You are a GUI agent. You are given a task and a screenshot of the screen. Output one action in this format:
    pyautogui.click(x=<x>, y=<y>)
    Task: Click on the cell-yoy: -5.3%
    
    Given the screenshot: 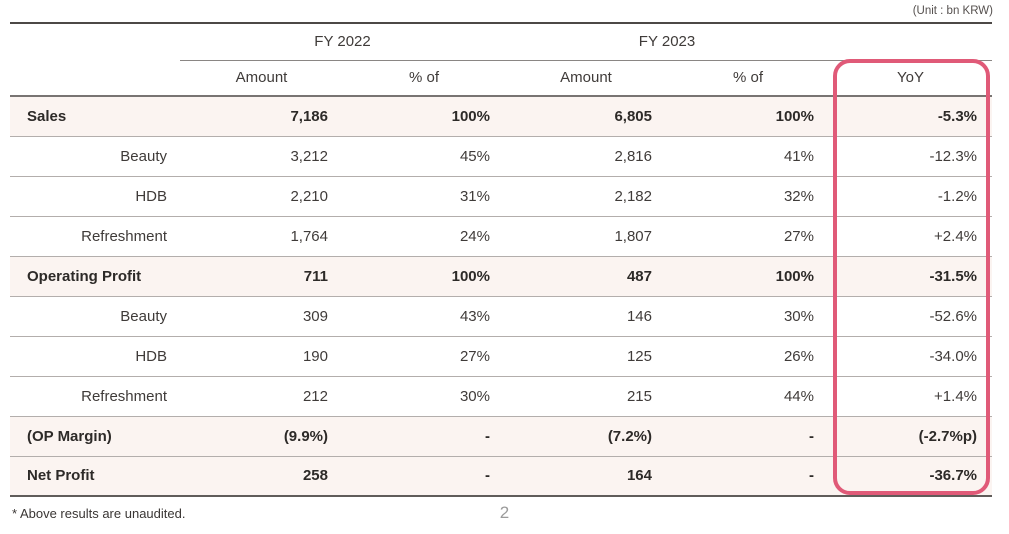 What is the action you would take?
    pyautogui.click(x=910, y=116)
    